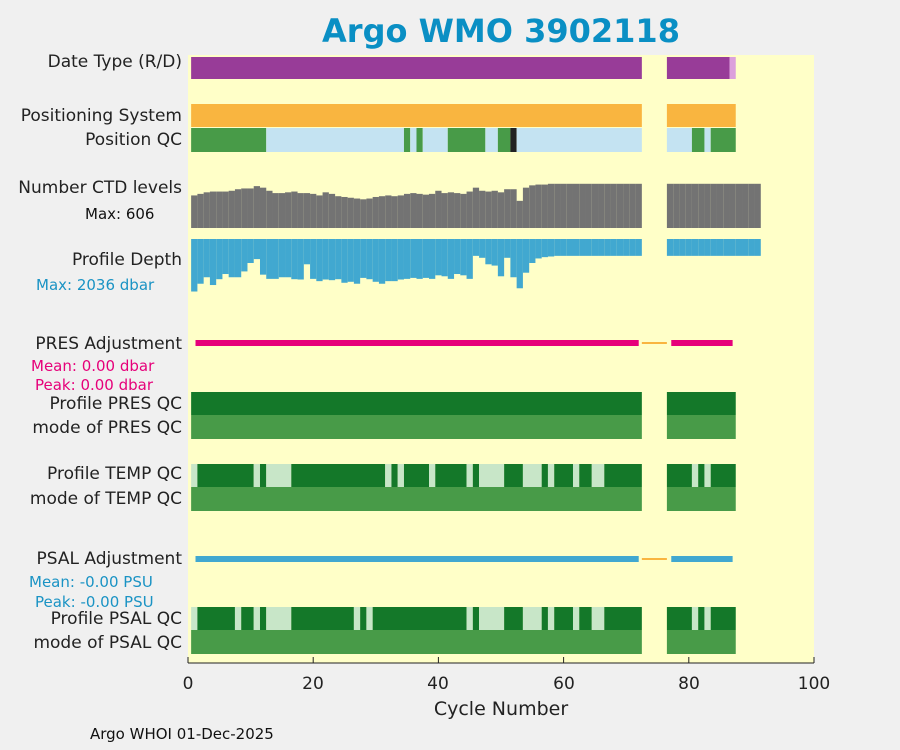 This screenshot has height=750, width=900. I want to click on ctd-max-label: Max: 606, so click(120, 214).